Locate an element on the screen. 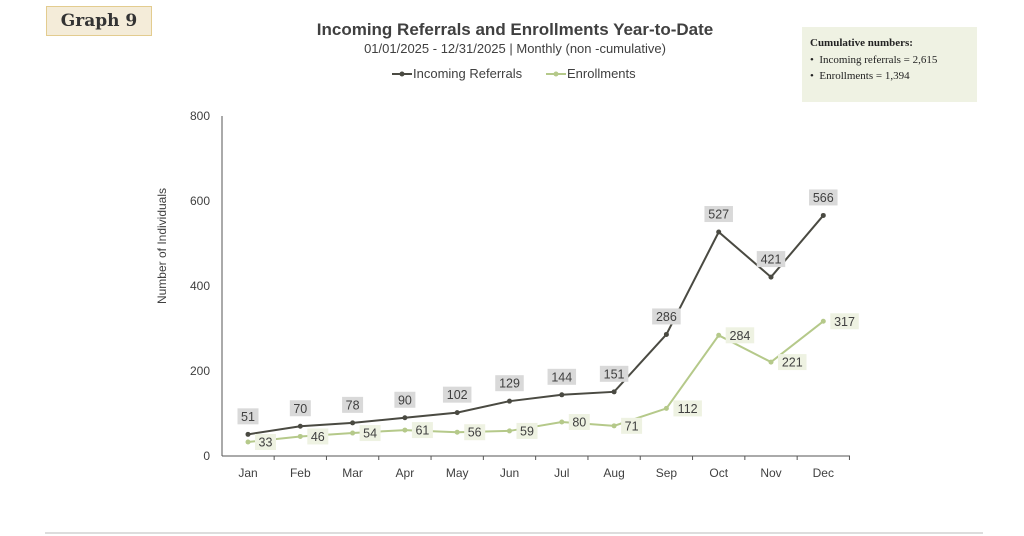 The image size is (1024, 536). data-label: 527 is located at coordinates (718, 215).